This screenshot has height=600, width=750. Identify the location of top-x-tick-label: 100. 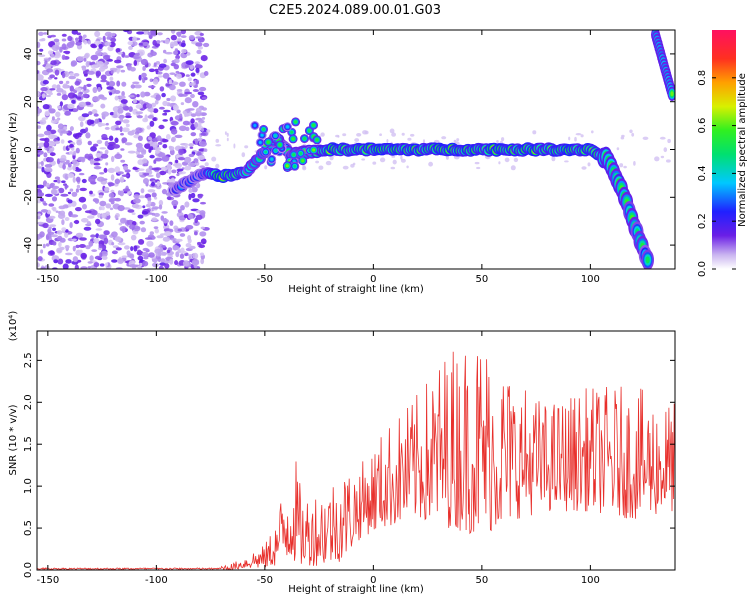
(590, 279).